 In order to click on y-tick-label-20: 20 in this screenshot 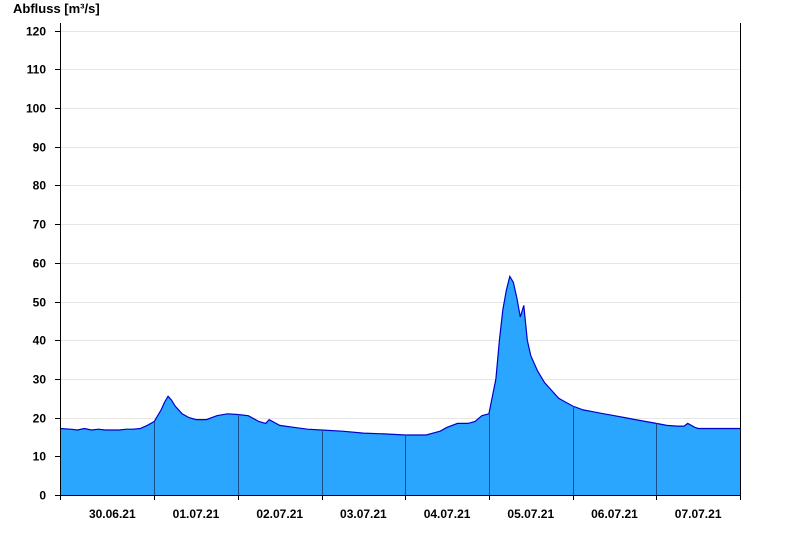, I will do `click(40, 419)`.